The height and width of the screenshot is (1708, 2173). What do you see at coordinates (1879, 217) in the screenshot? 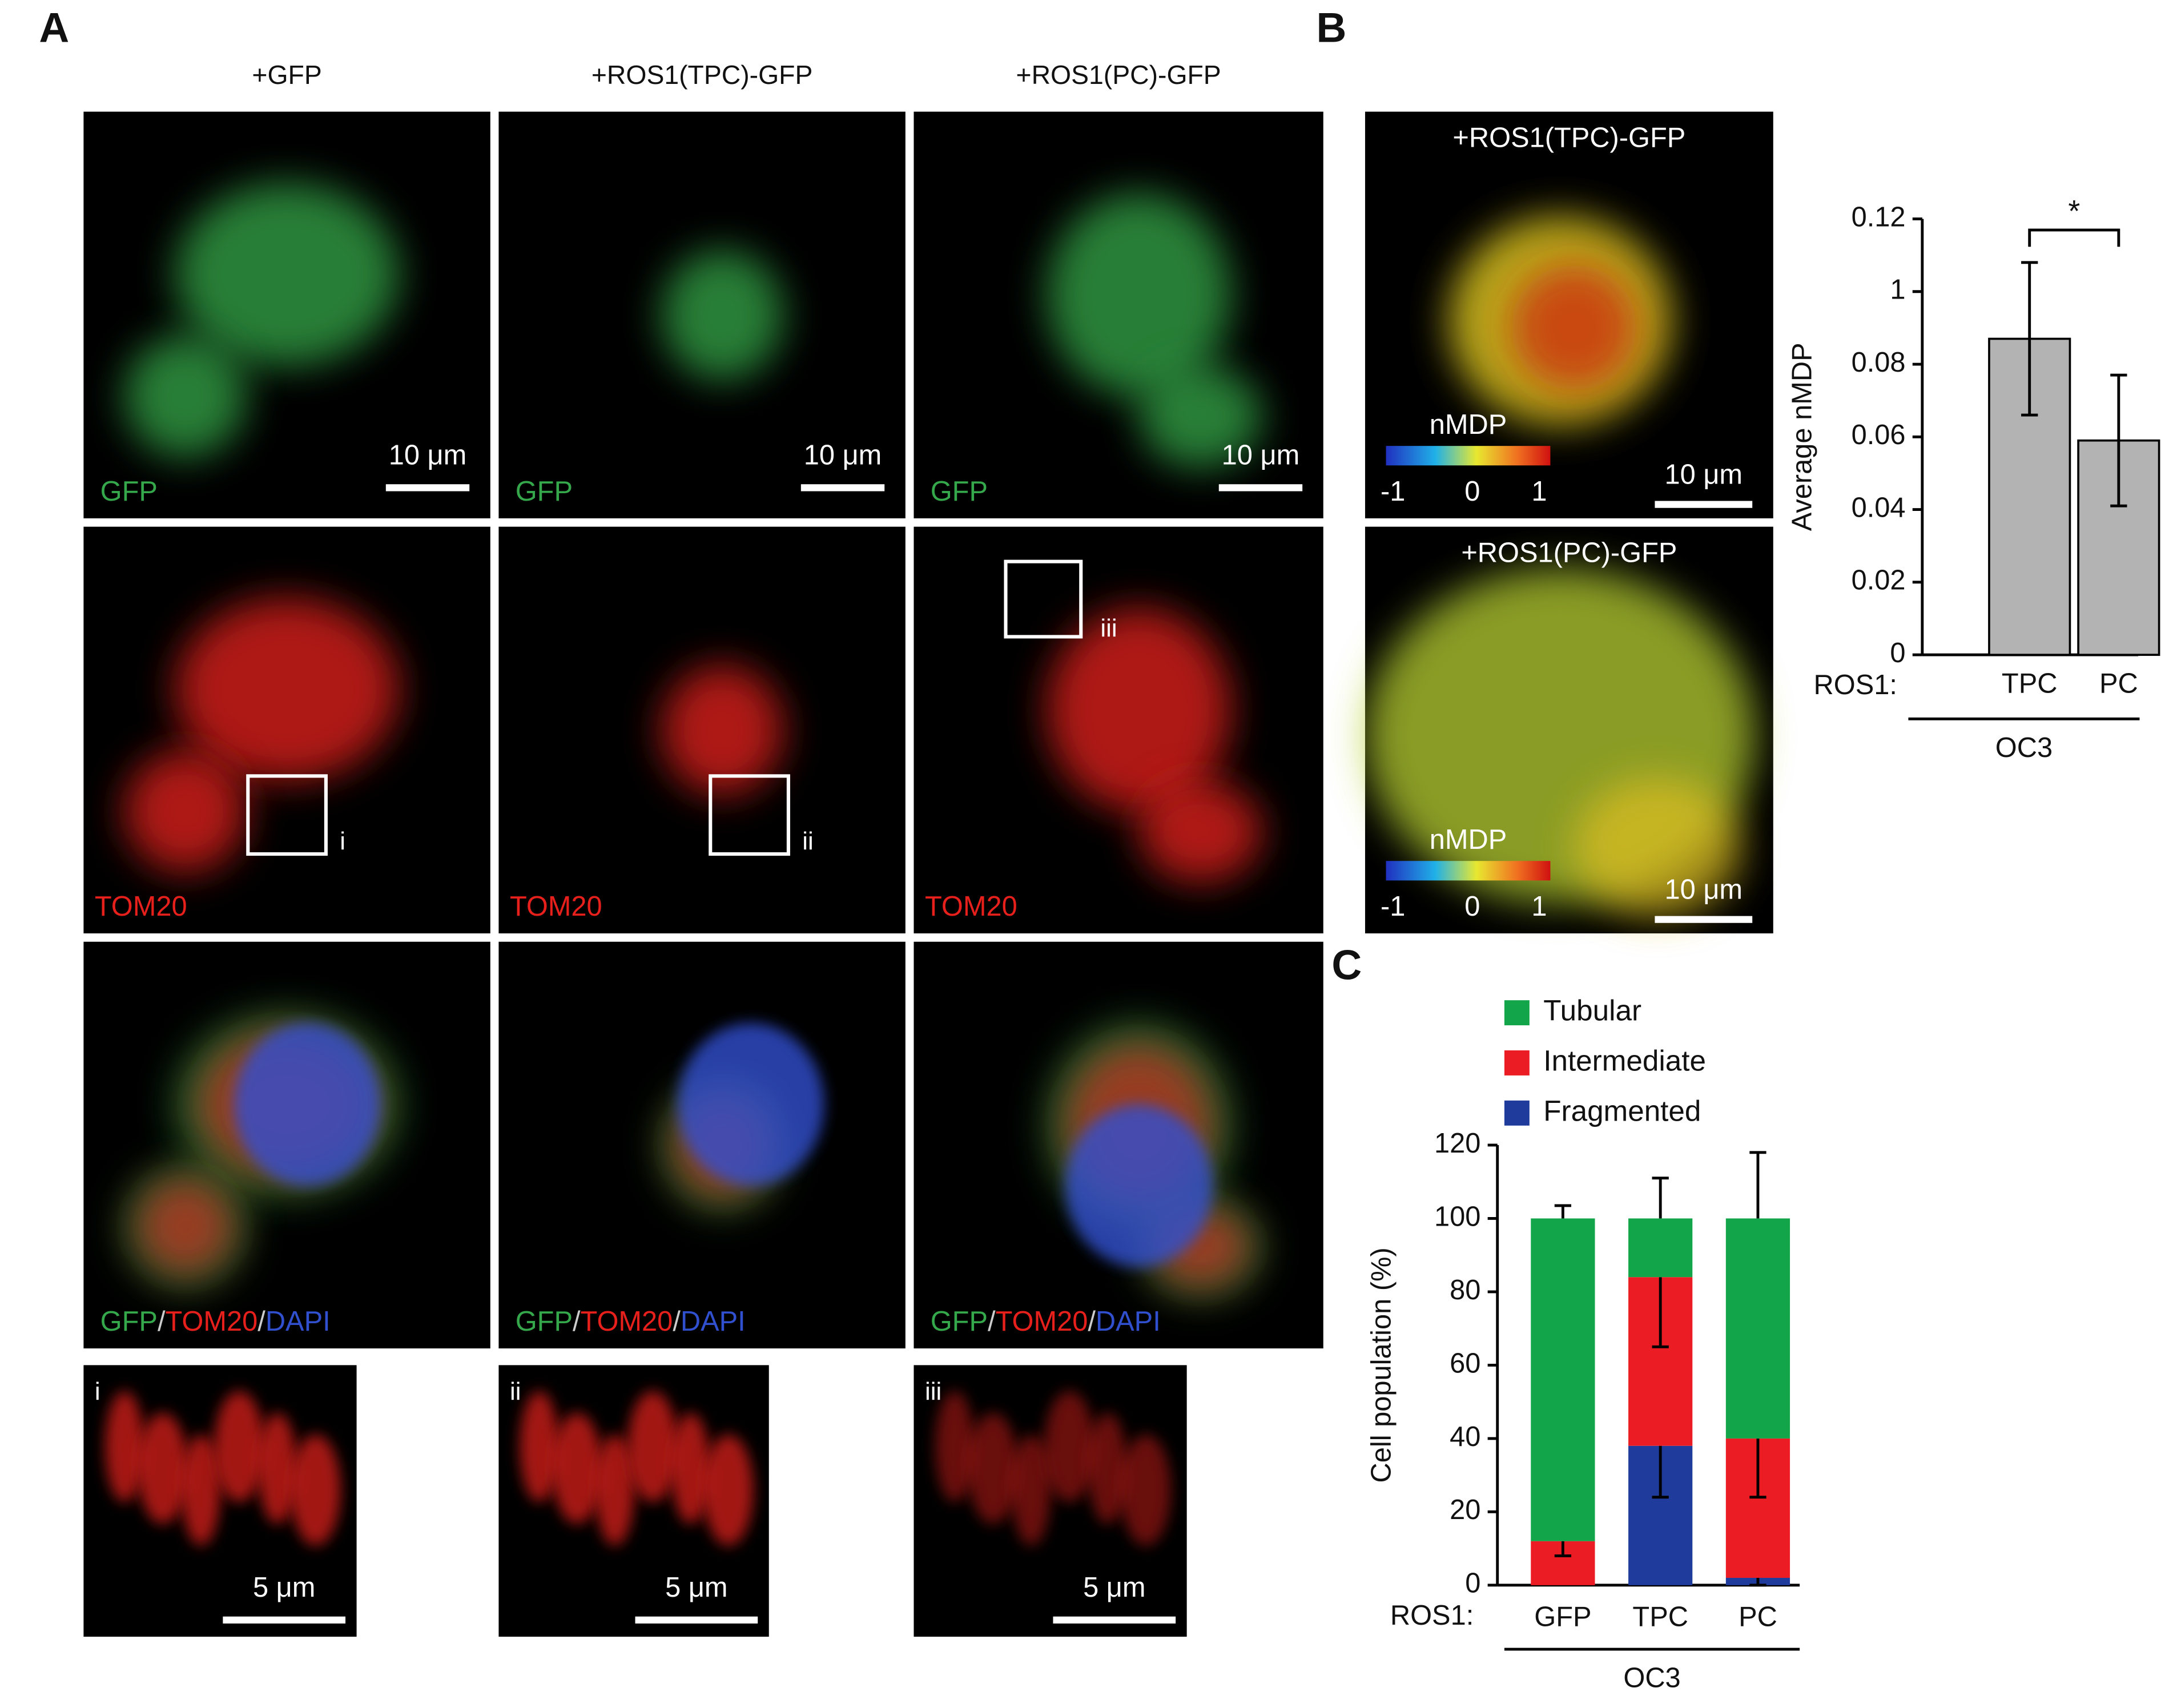
I see `y-tick-label: 0.12` at bounding box center [1879, 217].